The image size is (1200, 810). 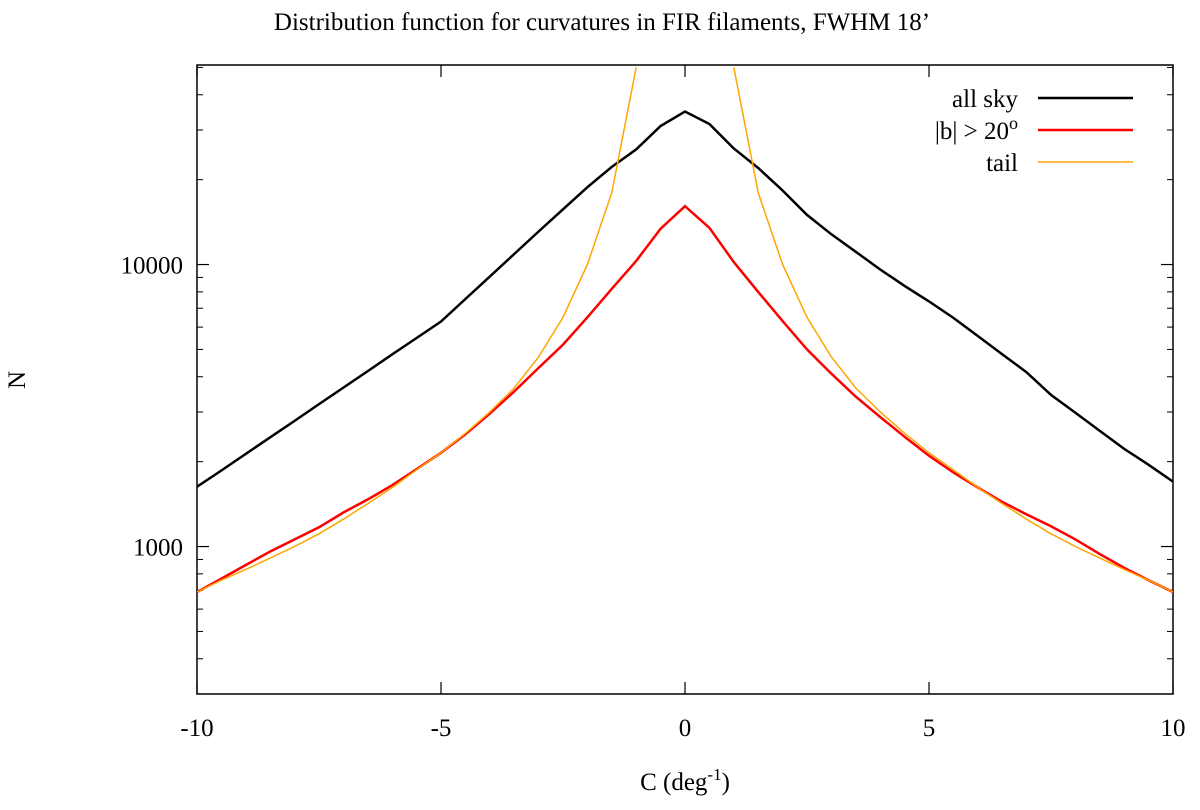 What do you see at coordinates (674, 782) in the screenshot?
I see `x-axis-label-text: C (deg` at bounding box center [674, 782].